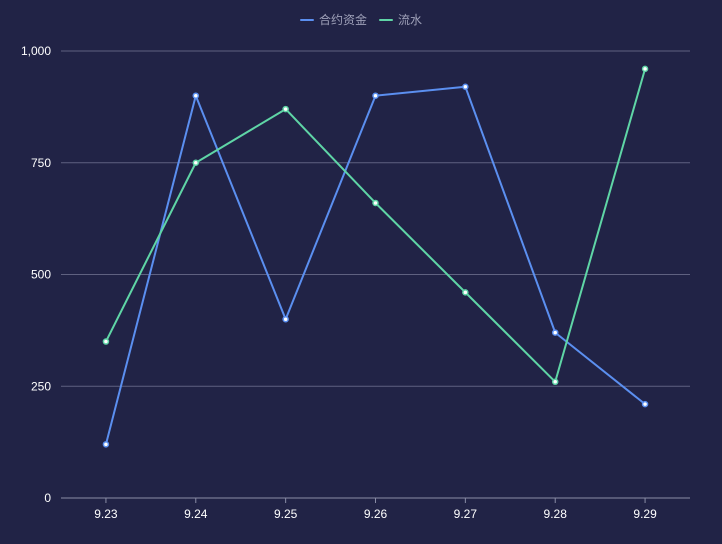  Describe the element at coordinates (376, 514) in the screenshot. I see `x-tick-label: 9.26` at that location.